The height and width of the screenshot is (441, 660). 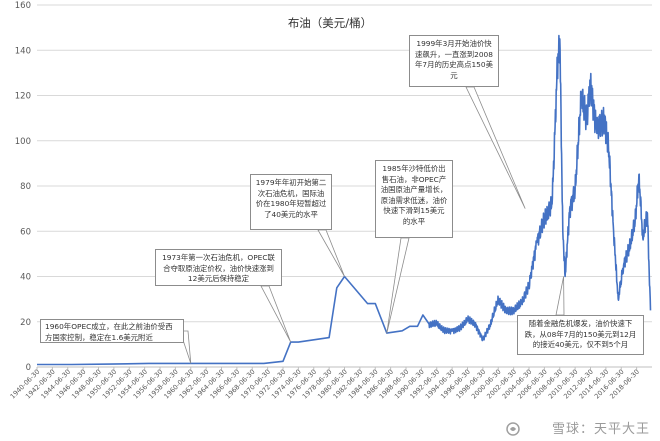 I want to click on watermark: 雪球：天平大王, so click(x=600, y=429).